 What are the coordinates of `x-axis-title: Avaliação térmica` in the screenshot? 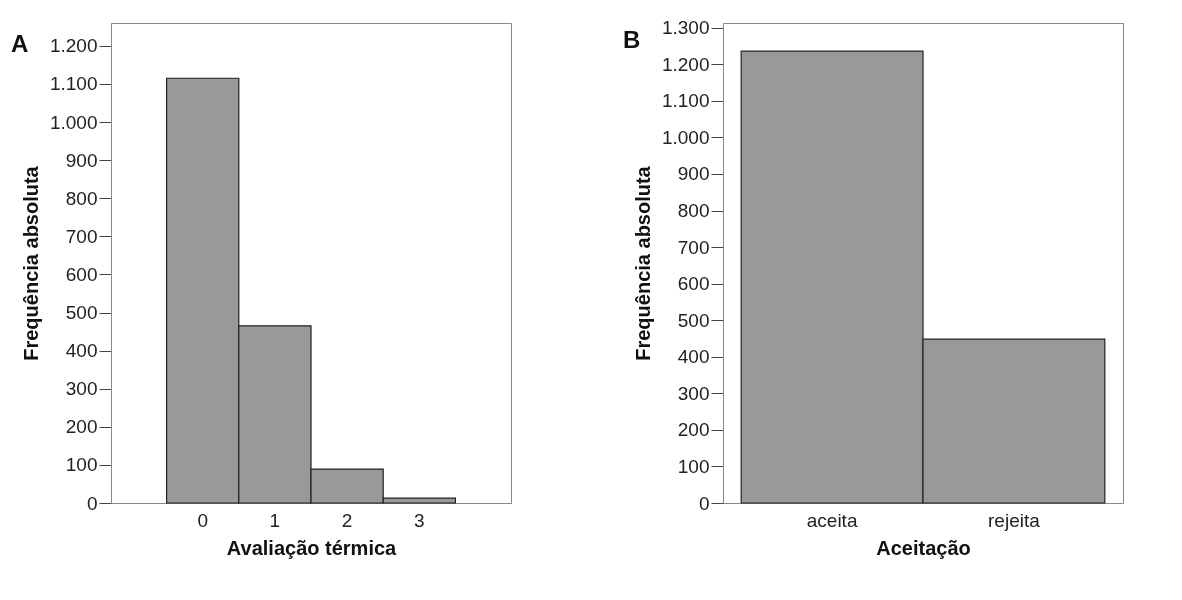 It's located at (312, 547).